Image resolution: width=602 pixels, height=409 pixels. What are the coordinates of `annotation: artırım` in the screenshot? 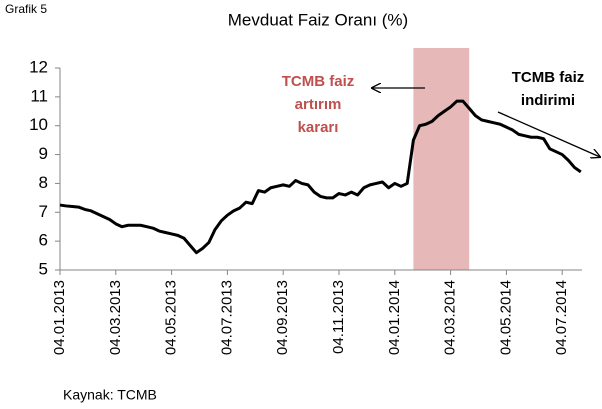 It's located at (318, 104).